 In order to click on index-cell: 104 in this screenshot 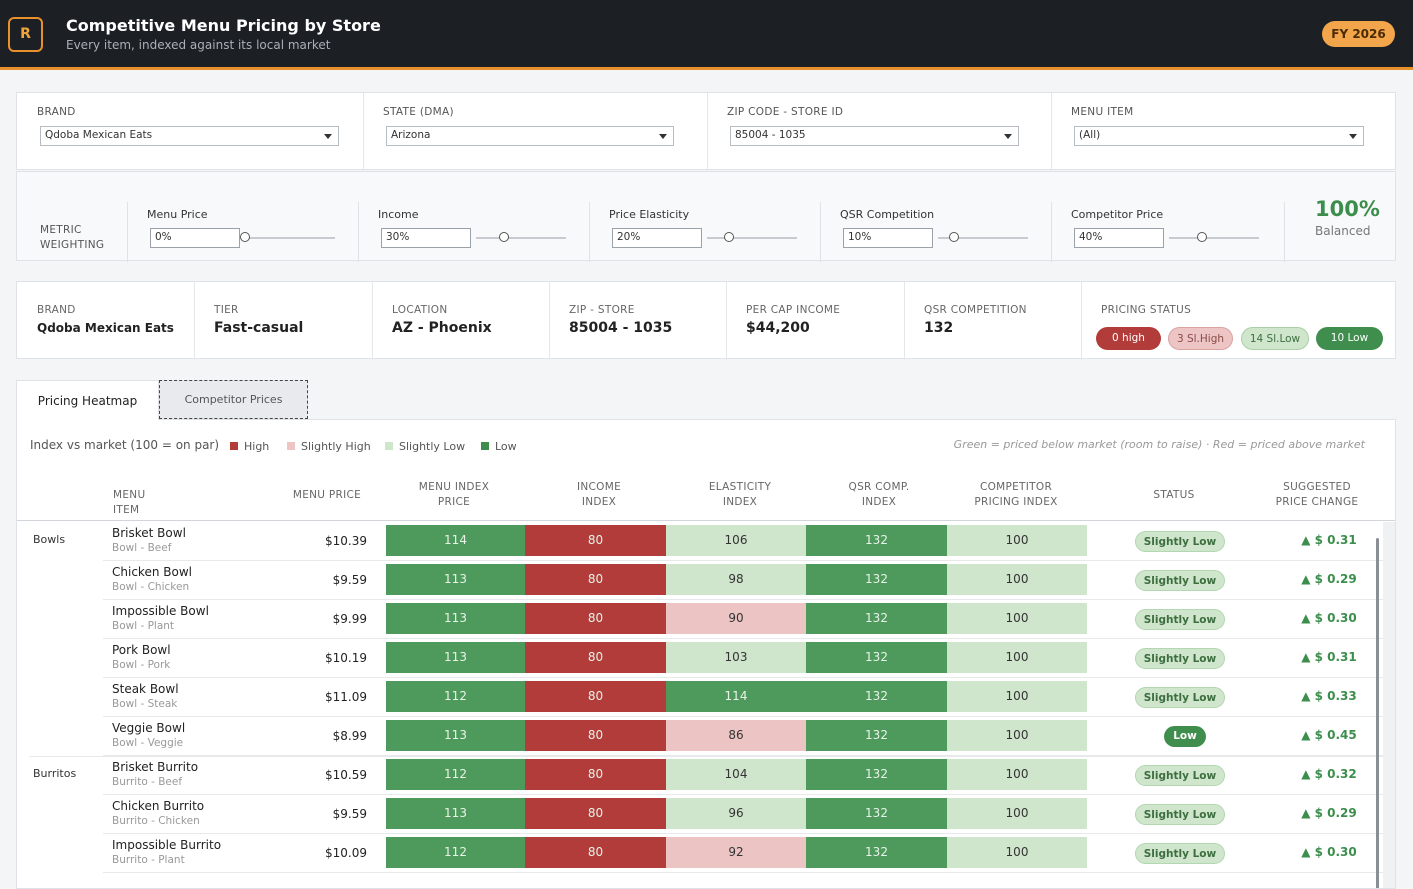, I will do `click(736, 774)`.